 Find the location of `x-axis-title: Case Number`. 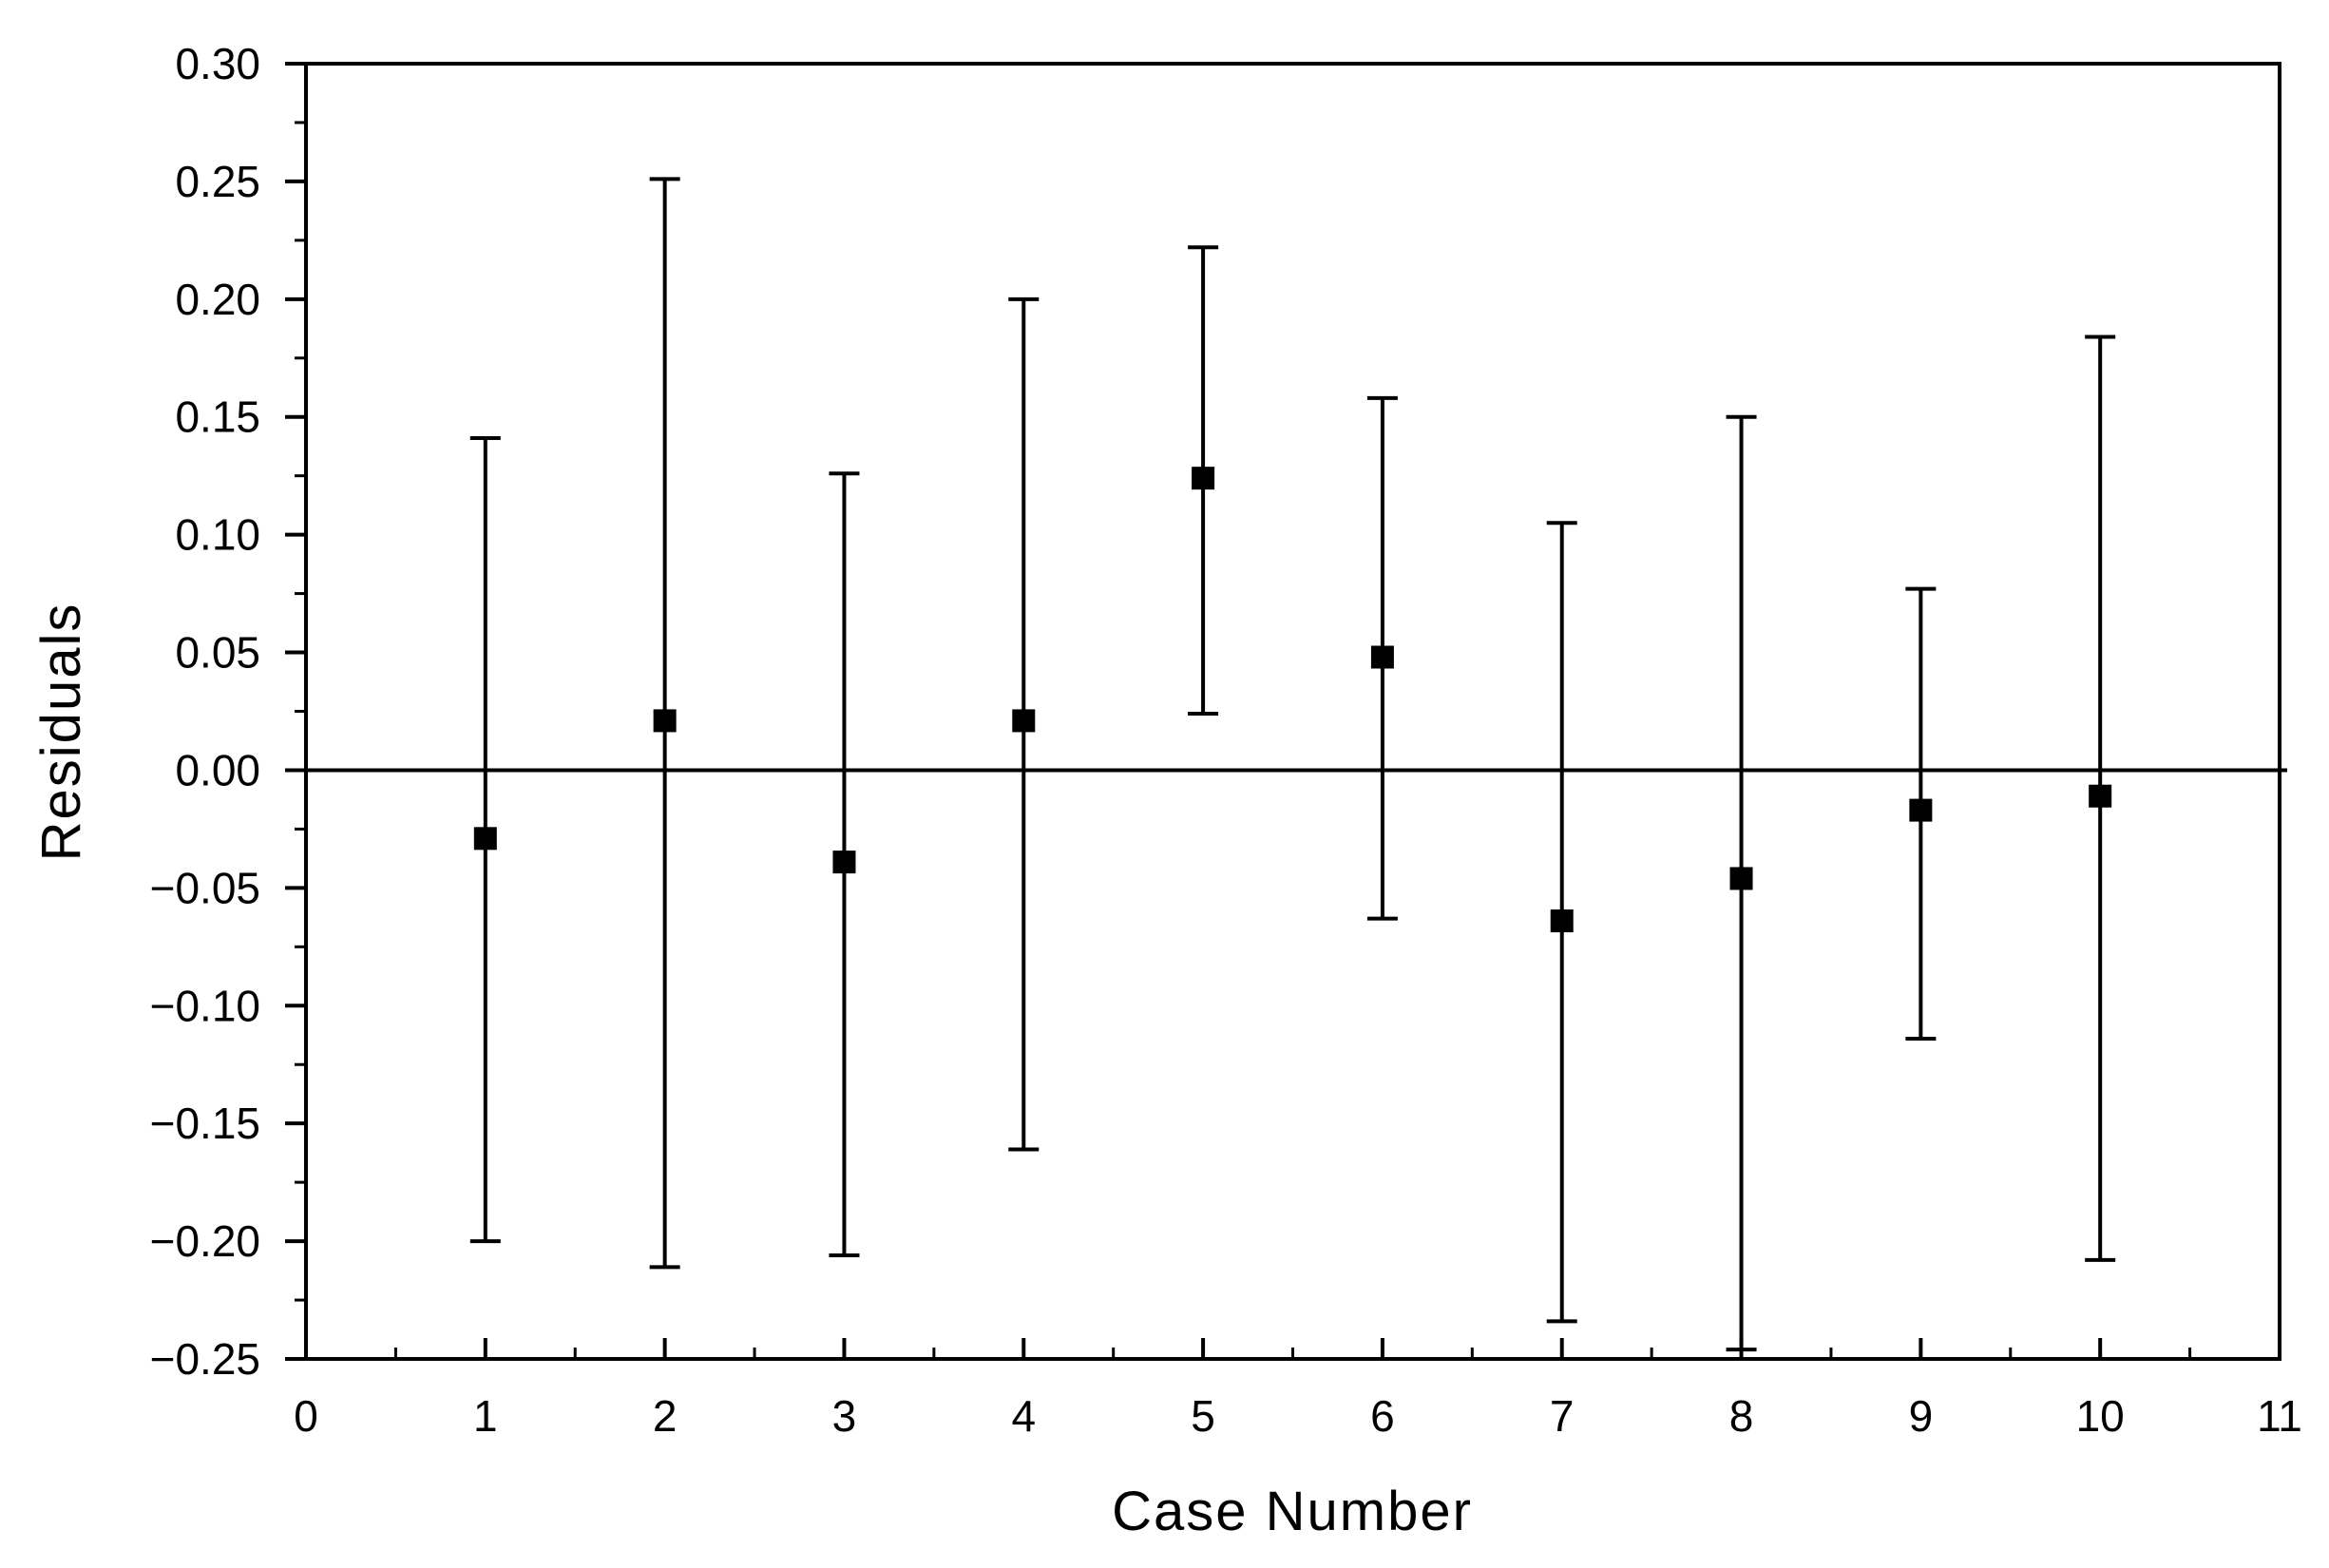

x-axis-title: Case Number is located at coordinates (1293, 1512).